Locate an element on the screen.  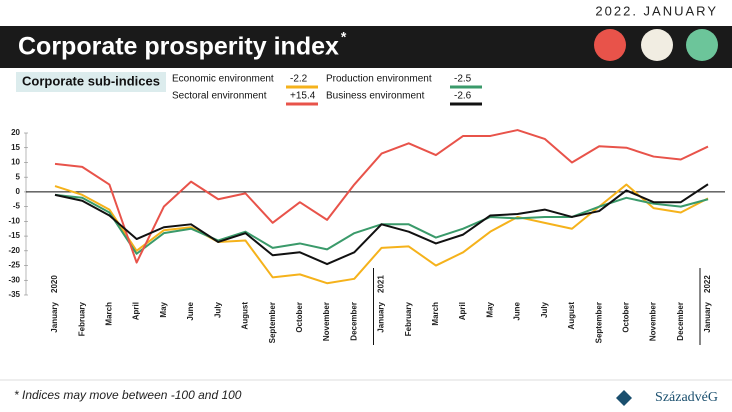
logo-icon is located at coordinates (624, 398).